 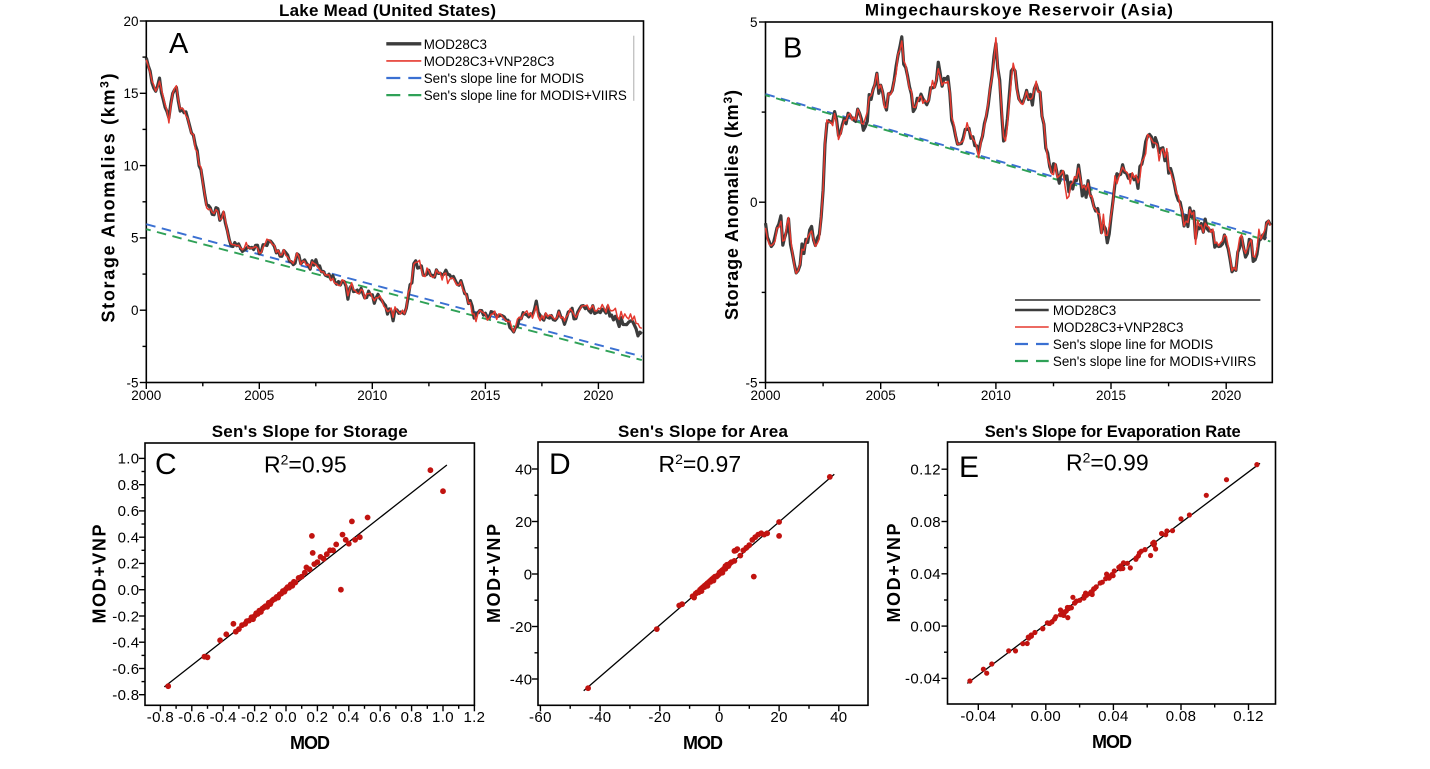 I want to click on svg-text: R2=0.99, so click(x=1107, y=463).